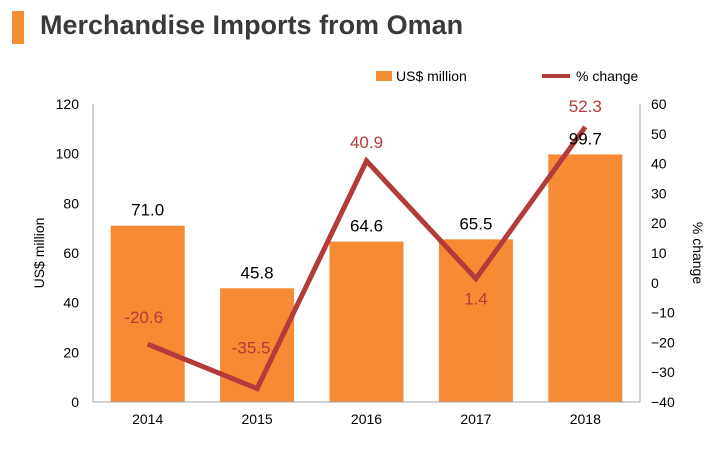 The height and width of the screenshot is (450, 727). I want to click on y-tick-label: 20, so click(71, 352).